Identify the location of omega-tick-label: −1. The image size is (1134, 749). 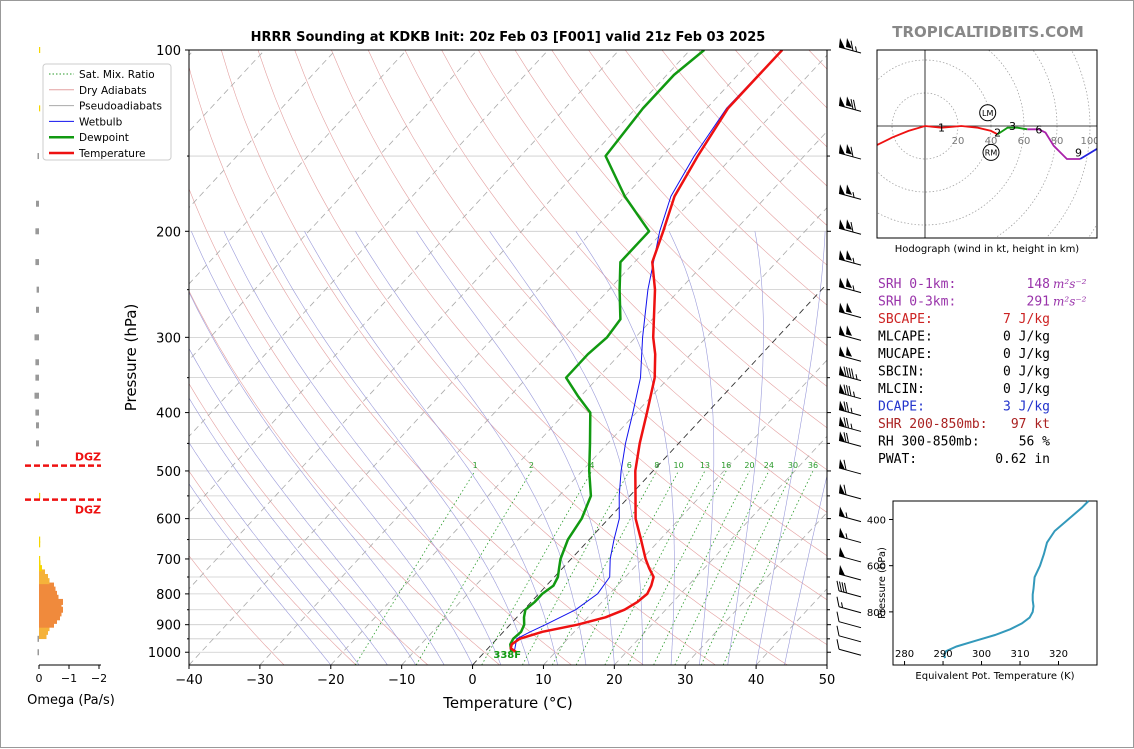
(69, 678).